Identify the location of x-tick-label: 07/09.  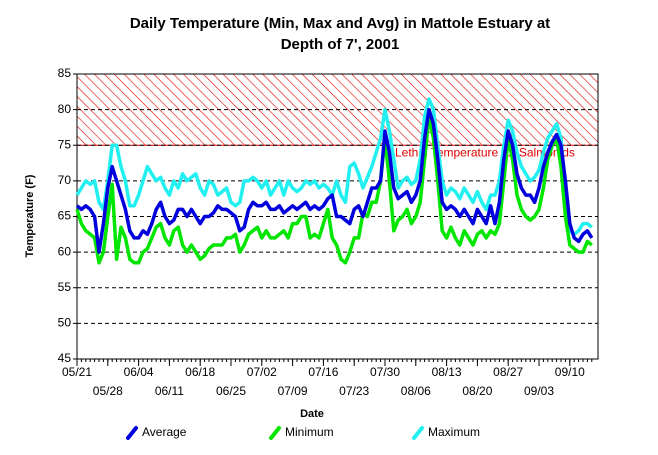
(293, 391).